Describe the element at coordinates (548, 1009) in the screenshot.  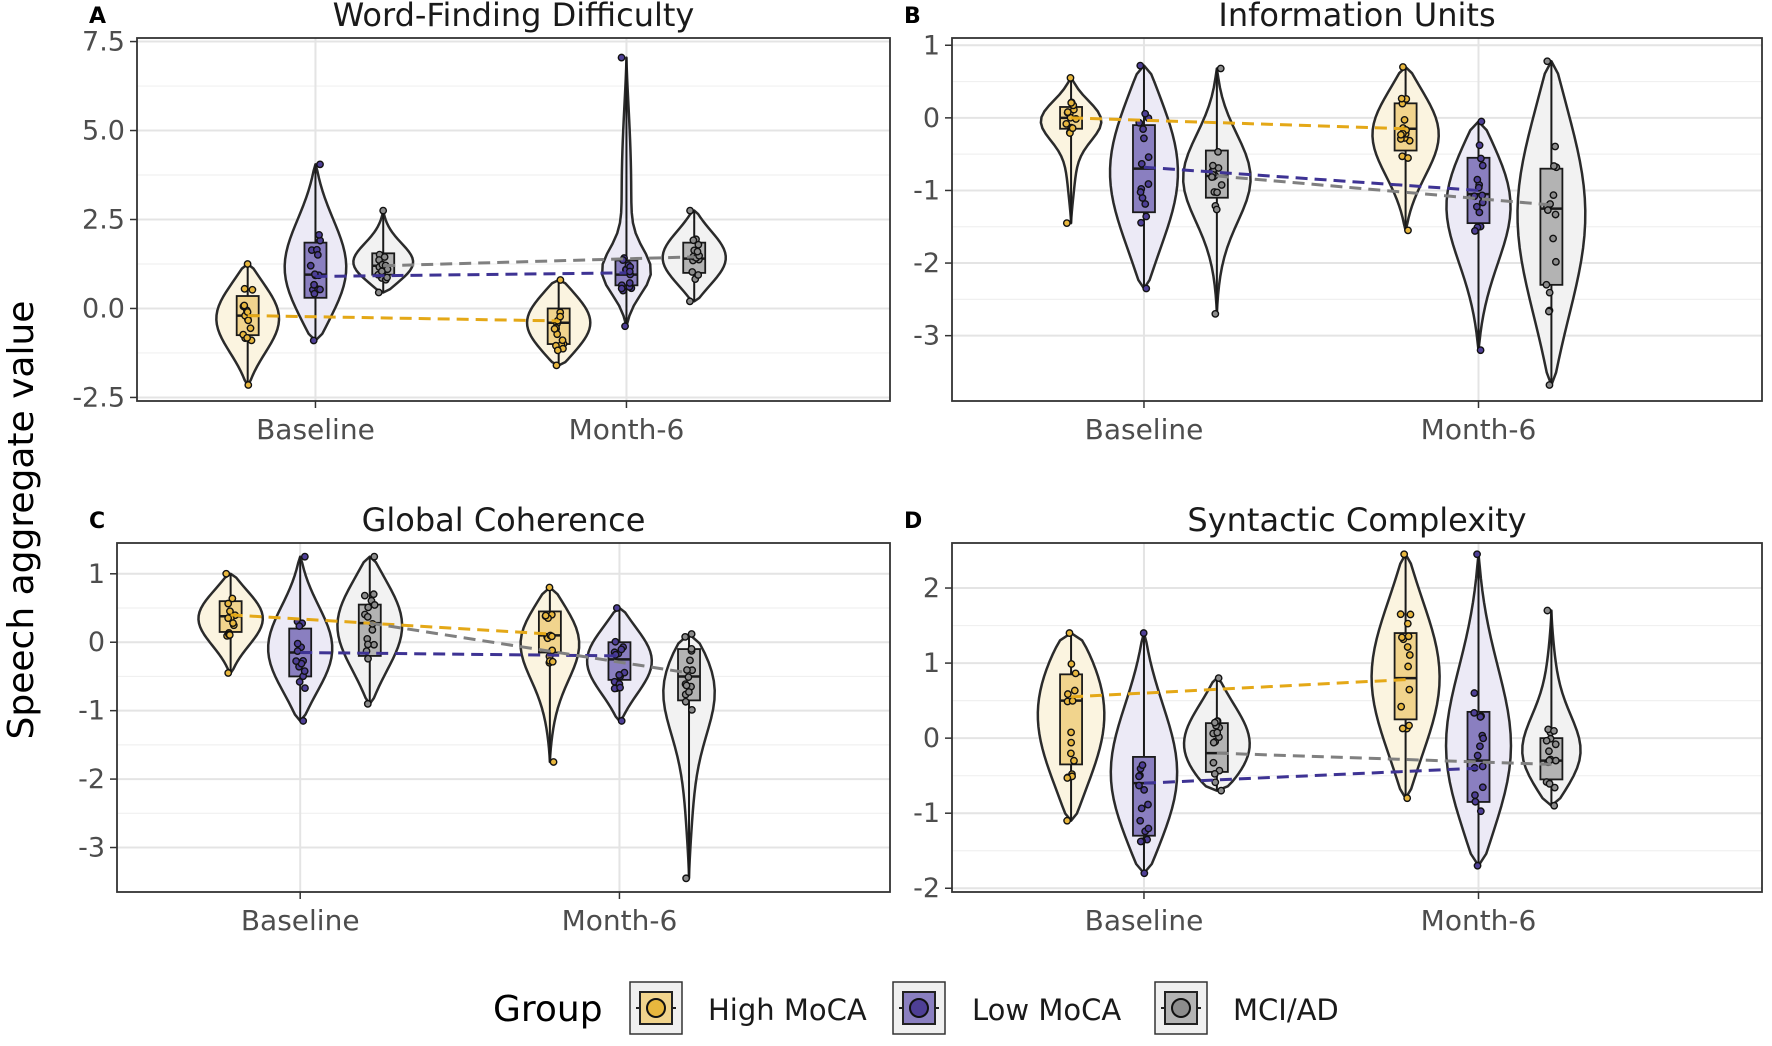
I see `legend-title: Group` at that location.